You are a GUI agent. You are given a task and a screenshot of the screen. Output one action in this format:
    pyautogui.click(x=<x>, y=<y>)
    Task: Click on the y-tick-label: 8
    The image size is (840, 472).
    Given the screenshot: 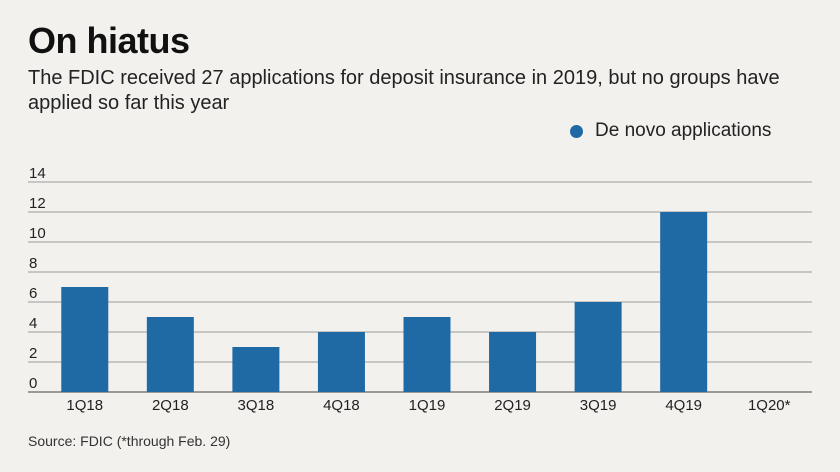 What is the action you would take?
    pyautogui.click(x=33, y=263)
    